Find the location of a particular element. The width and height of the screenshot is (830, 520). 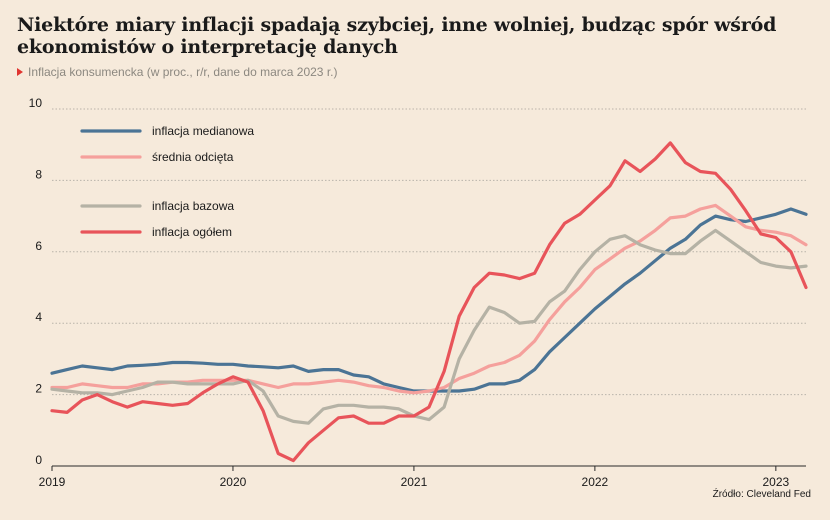

x-tick-label: 2020 is located at coordinates (233, 482).